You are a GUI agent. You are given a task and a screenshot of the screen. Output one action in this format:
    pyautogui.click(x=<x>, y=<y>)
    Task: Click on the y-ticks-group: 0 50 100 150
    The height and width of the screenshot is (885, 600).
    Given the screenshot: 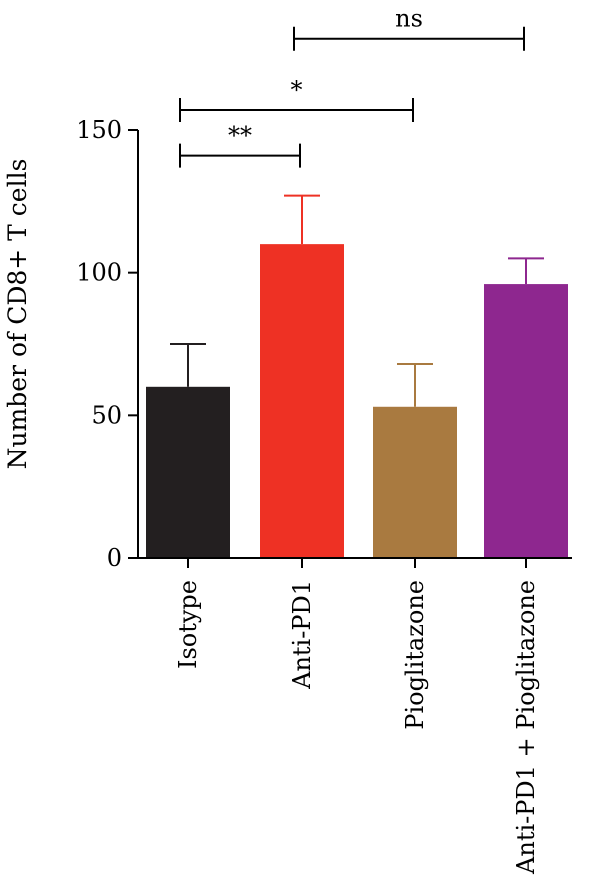 What is the action you would take?
    pyautogui.click(x=107, y=344)
    